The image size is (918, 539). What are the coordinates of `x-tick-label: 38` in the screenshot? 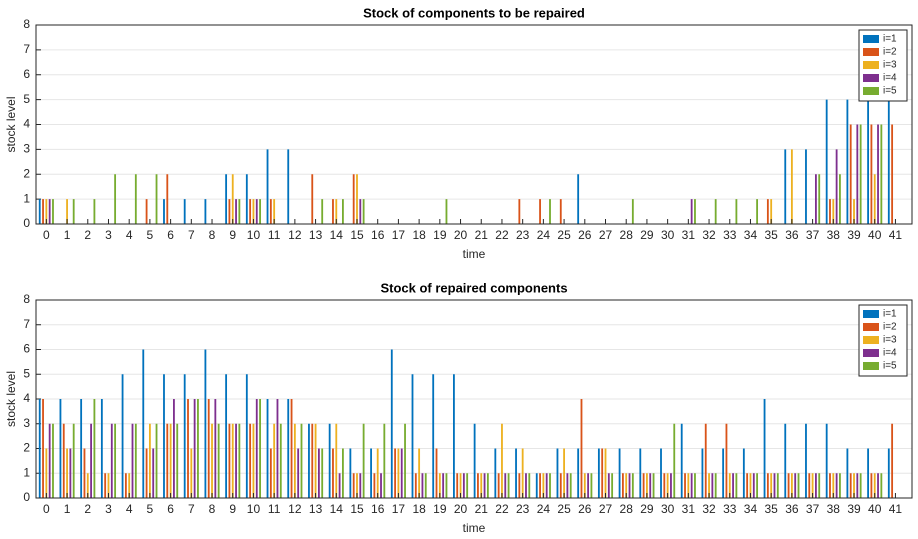 It's located at (834, 509).